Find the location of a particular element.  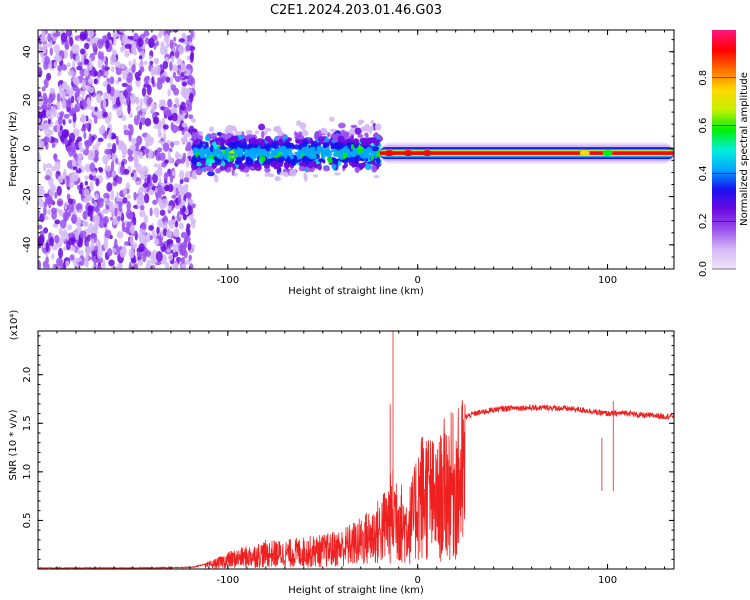

colorbar-tick-label: 0.0 is located at coordinates (703, 269).